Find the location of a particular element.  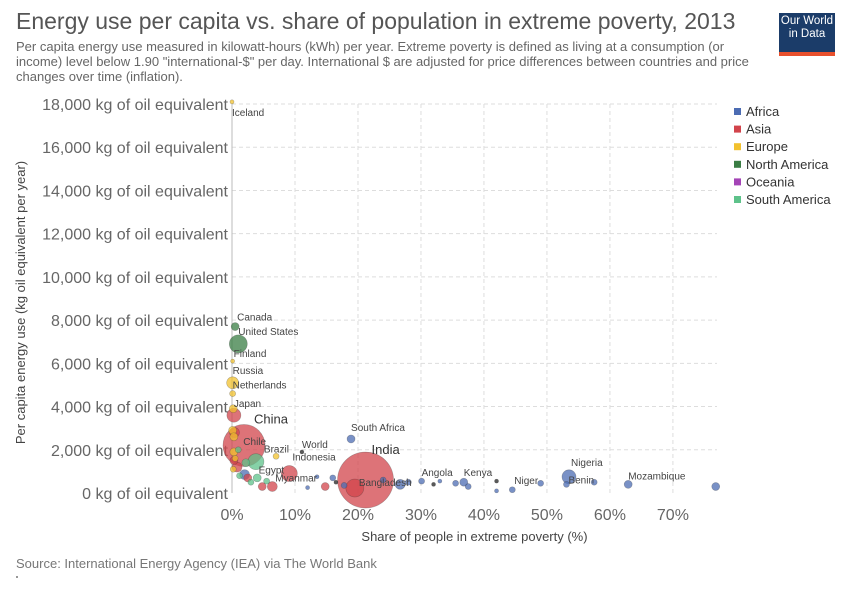

y-tick-label: 4,000 kg of oil equivalent is located at coordinates (140, 408).